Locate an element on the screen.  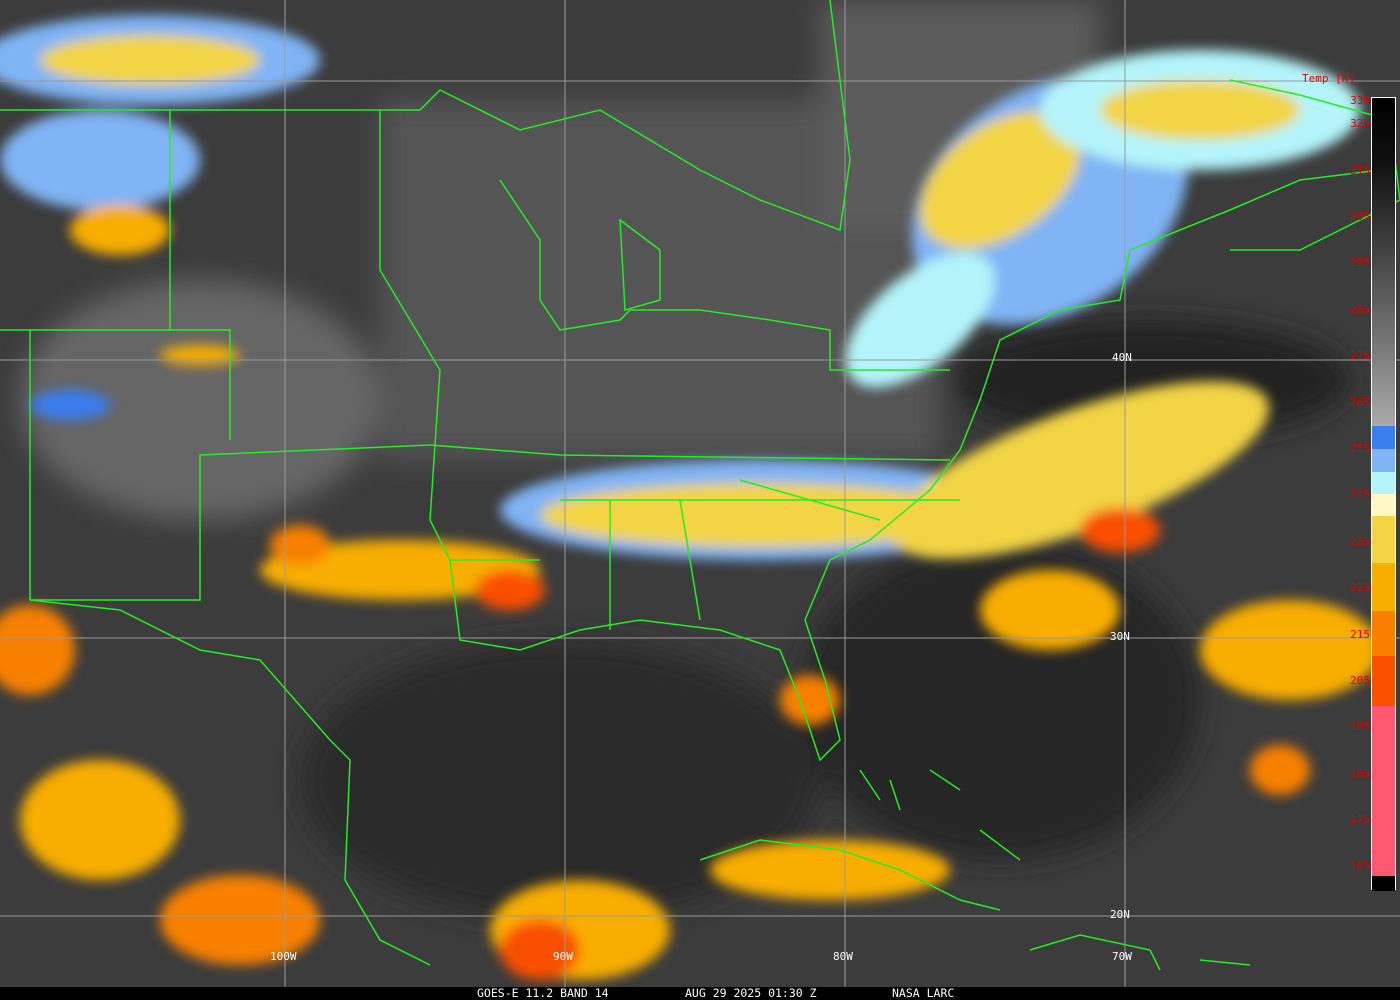
colorbar-gray-ramp is located at coordinates (1383, 262).